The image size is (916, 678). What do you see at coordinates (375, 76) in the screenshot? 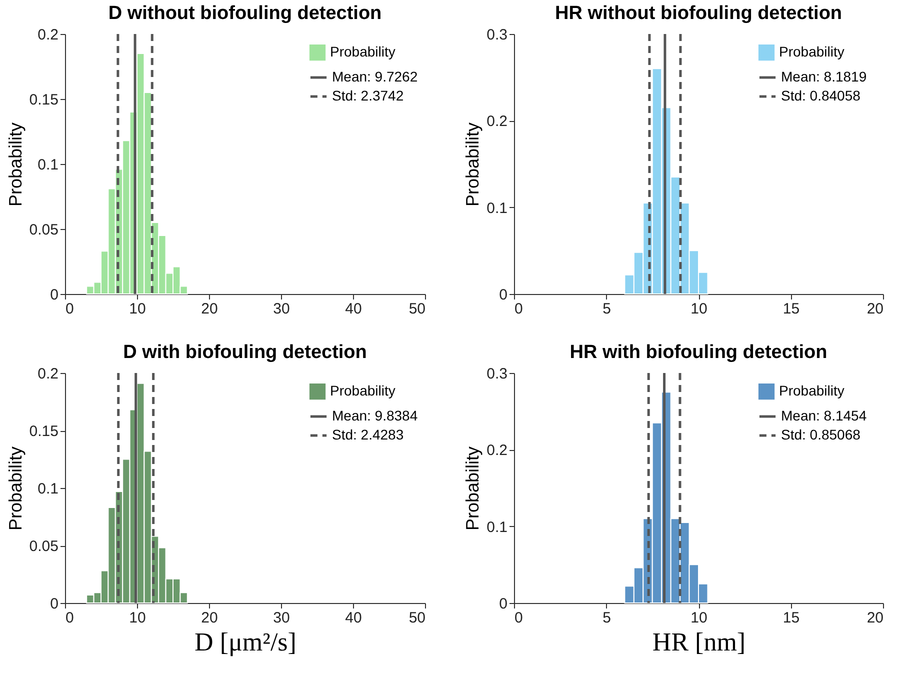
I see `annotation: Mean: 9.7262` at bounding box center [375, 76].